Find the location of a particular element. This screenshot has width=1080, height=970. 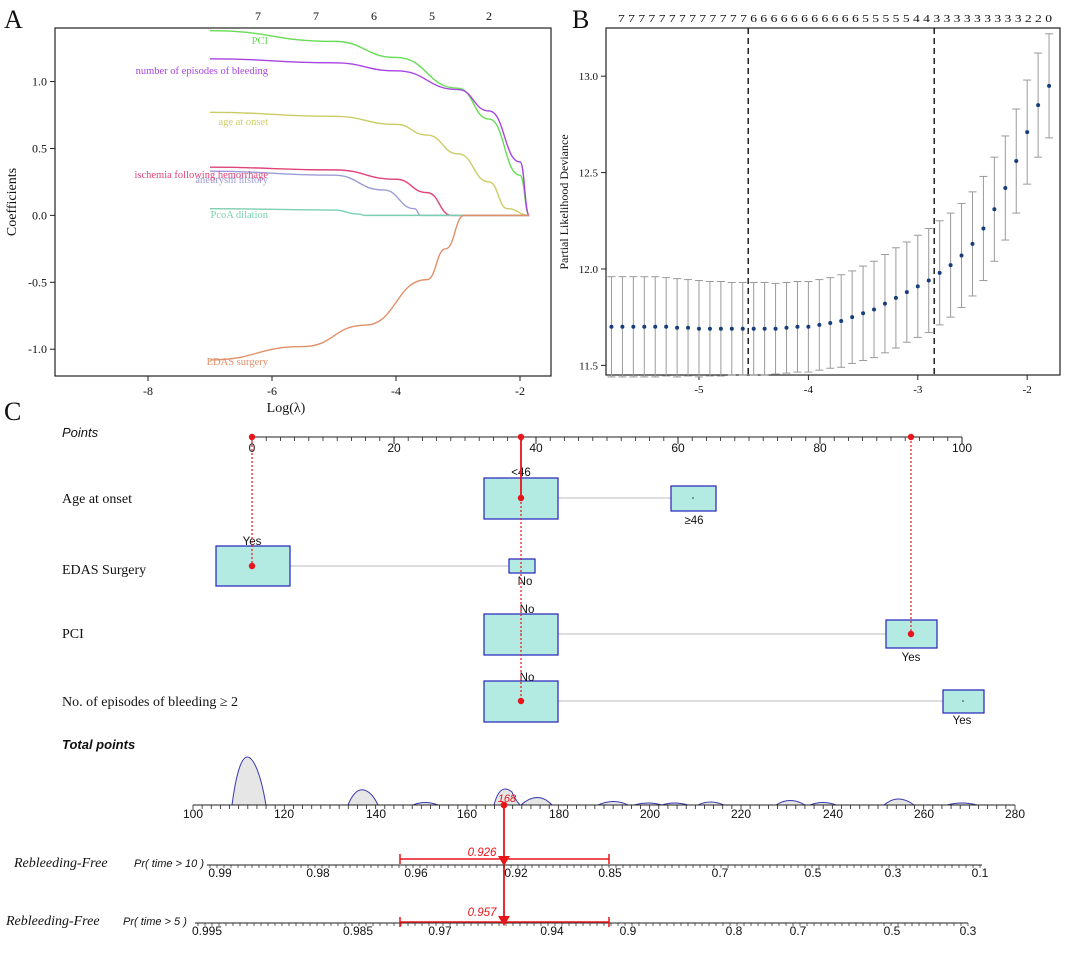

a-top-tick: 2 is located at coordinates (489, 16).